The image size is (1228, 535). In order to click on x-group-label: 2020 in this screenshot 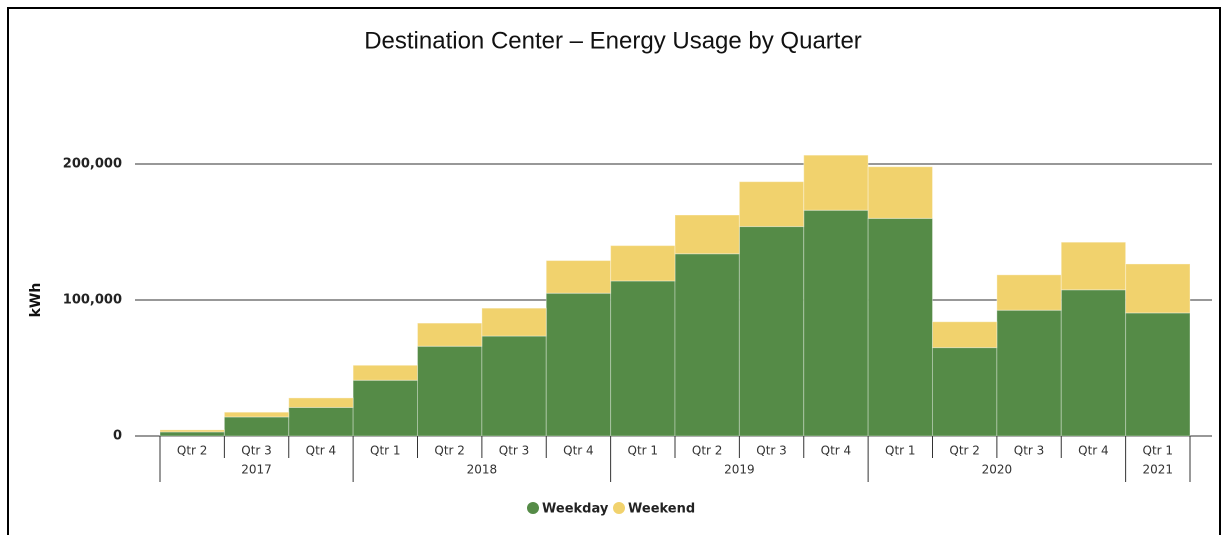, I will do `click(997, 470)`.